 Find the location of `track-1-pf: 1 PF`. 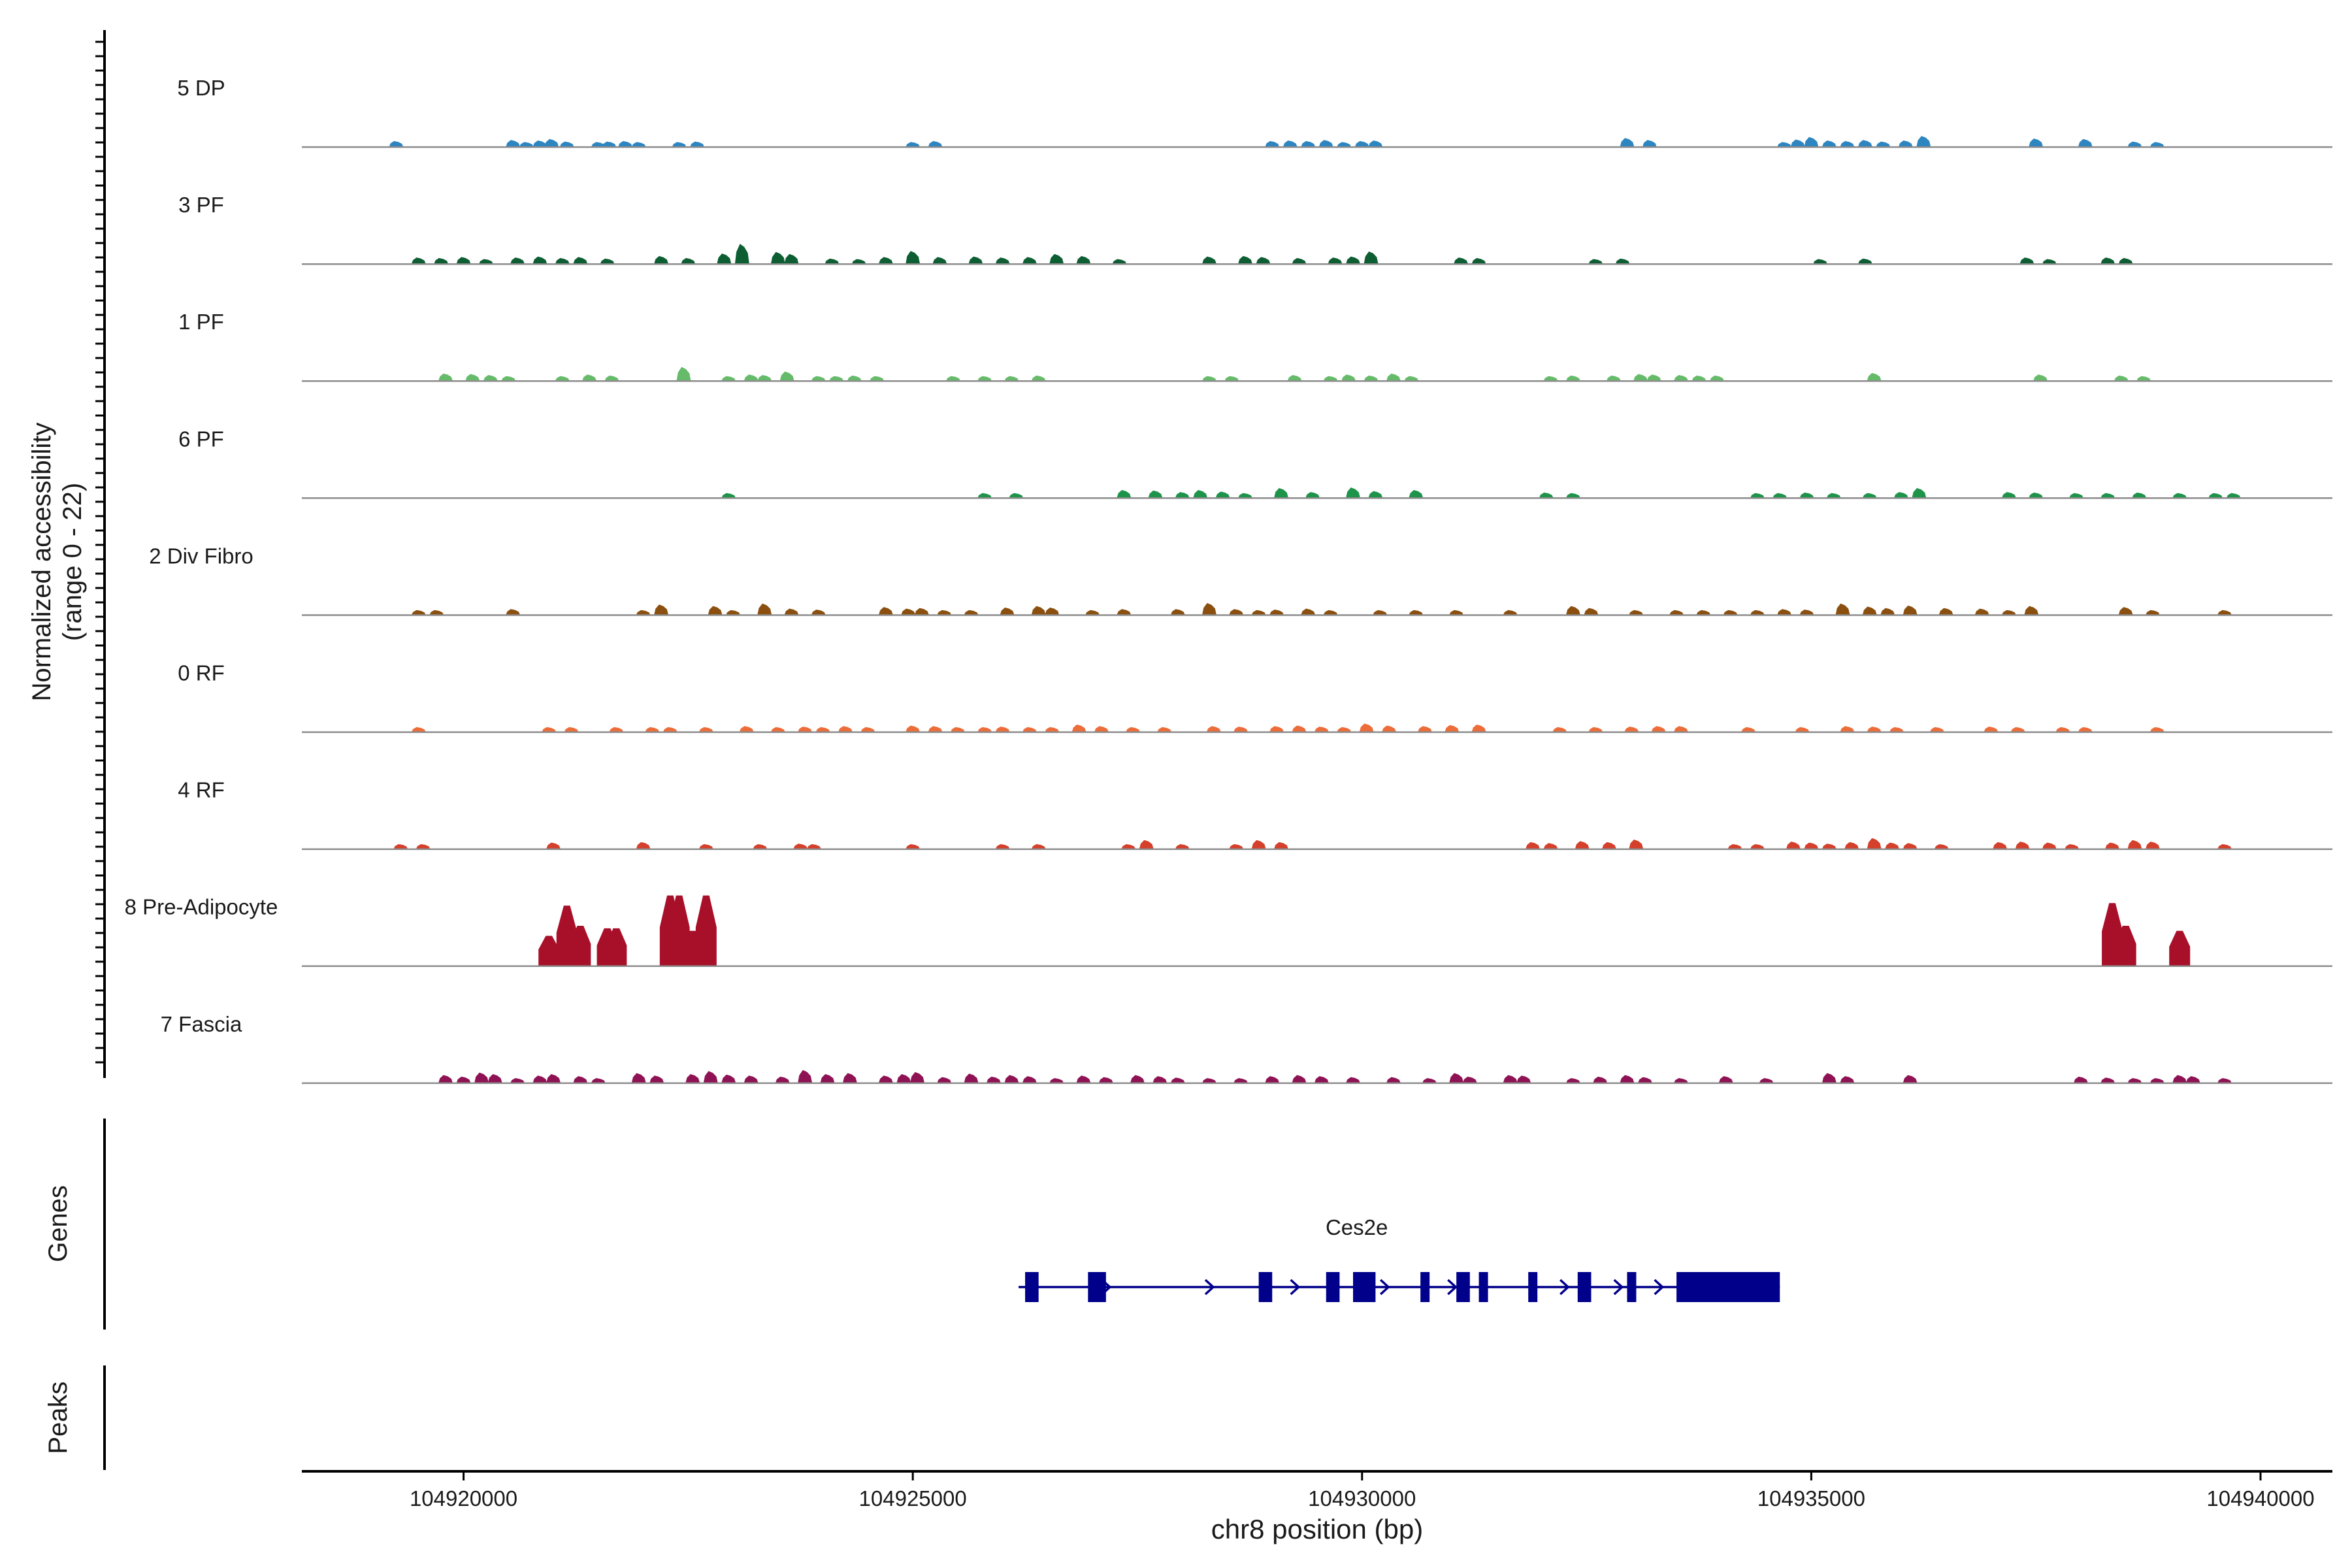

track-1-pf: 1 PF is located at coordinates (1255, 346).